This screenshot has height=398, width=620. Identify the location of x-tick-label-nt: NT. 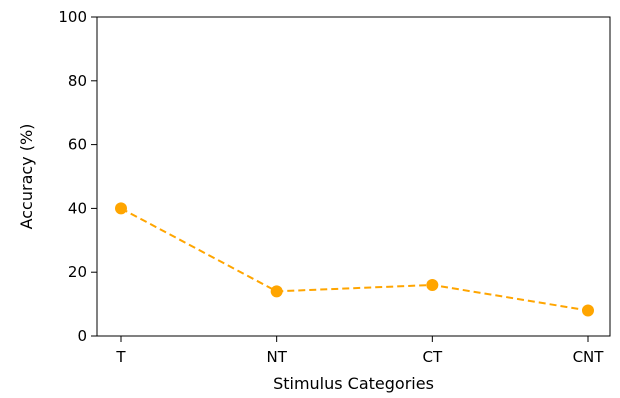
(276, 357).